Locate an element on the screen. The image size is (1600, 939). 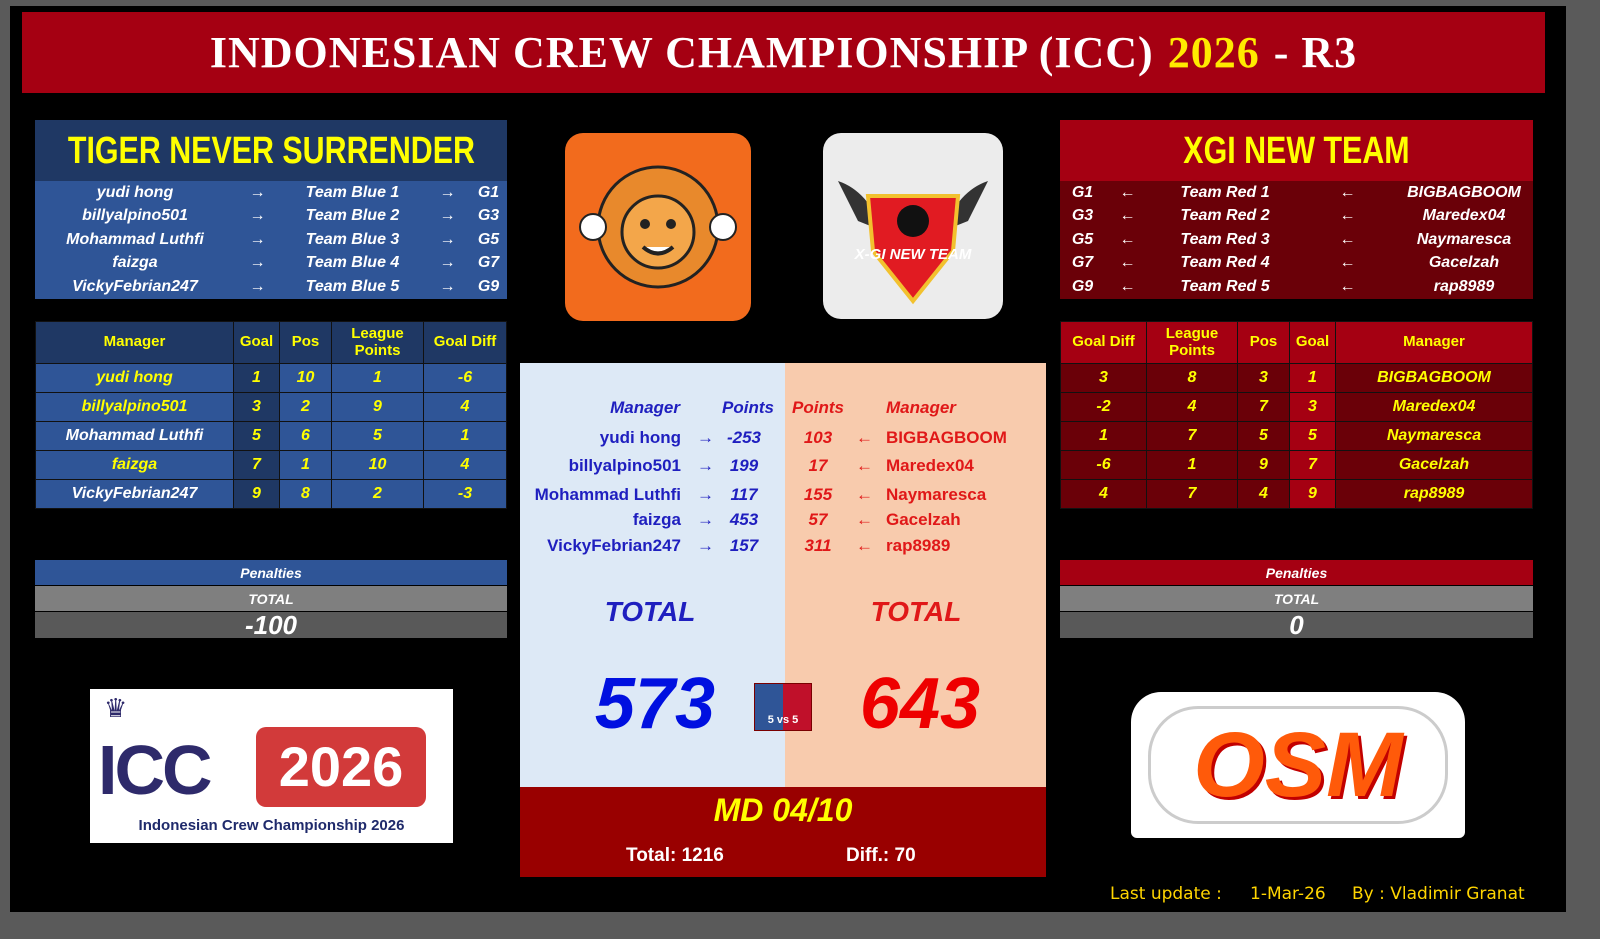
player-manager: billyalpino501 is located at coordinates (135, 216).